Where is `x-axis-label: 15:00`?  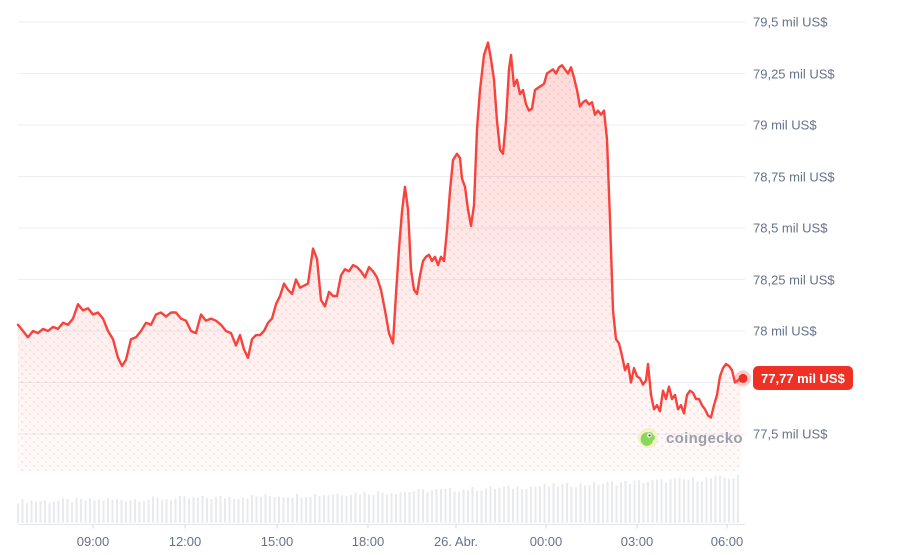 x-axis-label: 15:00 is located at coordinates (277, 541).